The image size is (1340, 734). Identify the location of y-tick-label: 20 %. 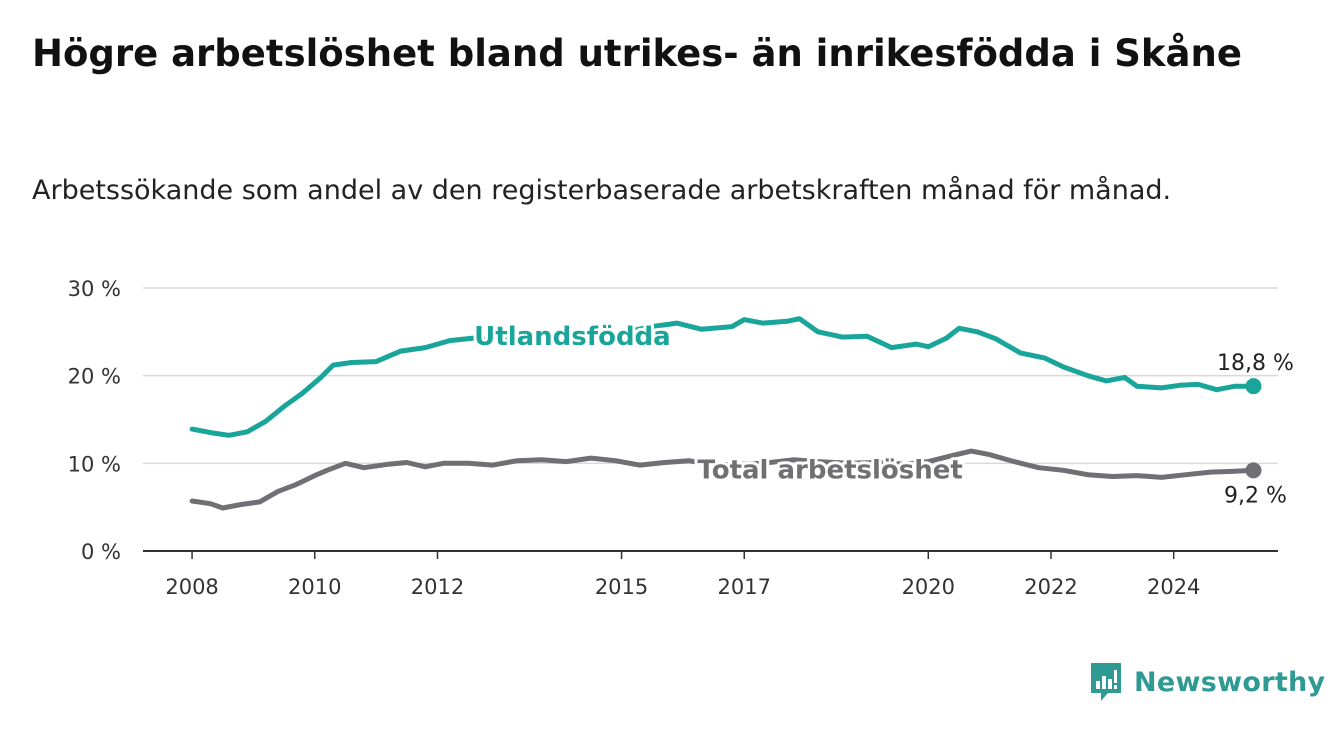
(94, 377).